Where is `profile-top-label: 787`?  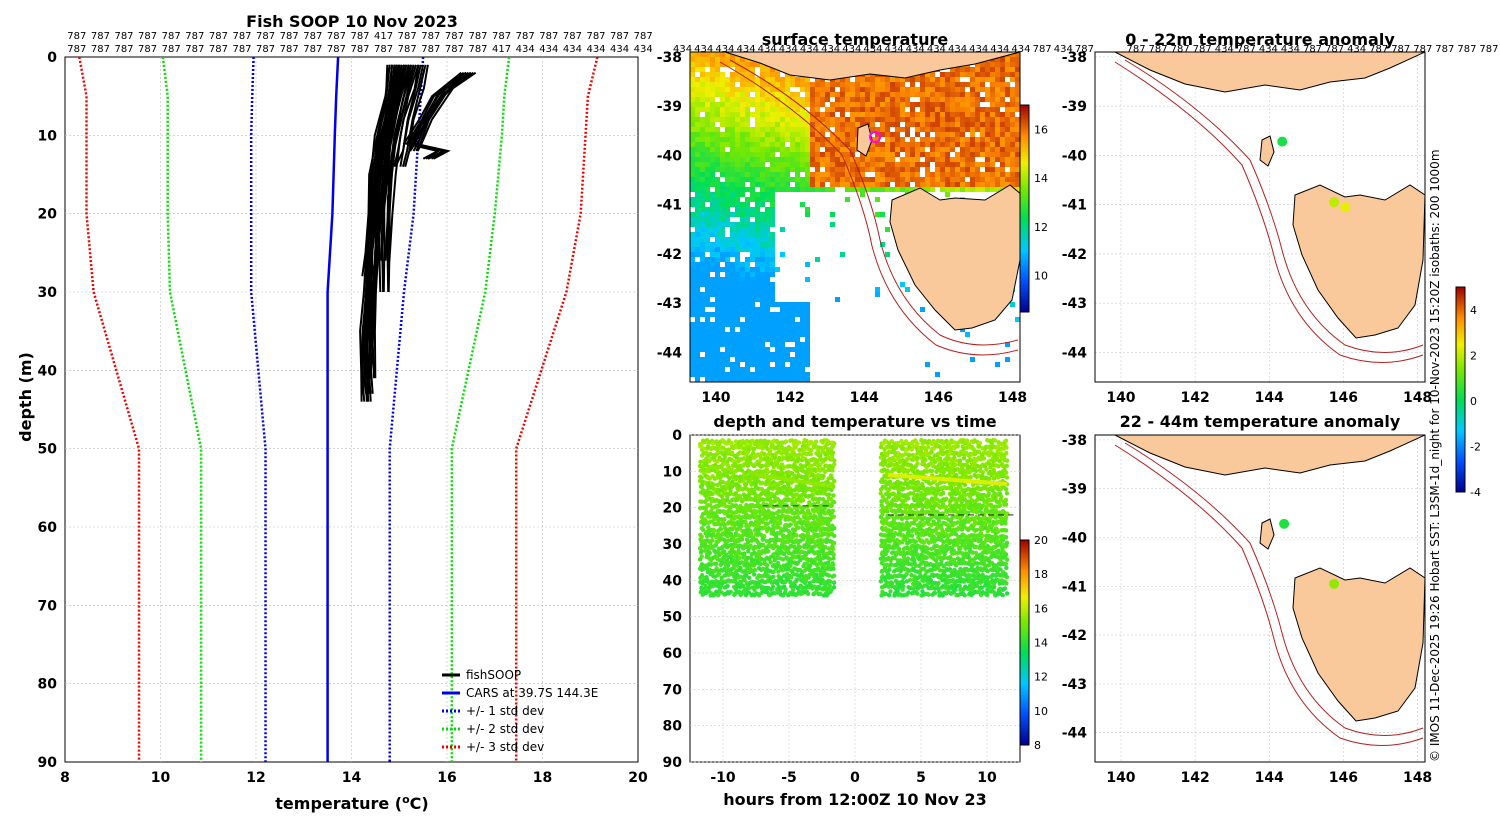
profile-top-label: 787 is located at coordinates (643, 36).